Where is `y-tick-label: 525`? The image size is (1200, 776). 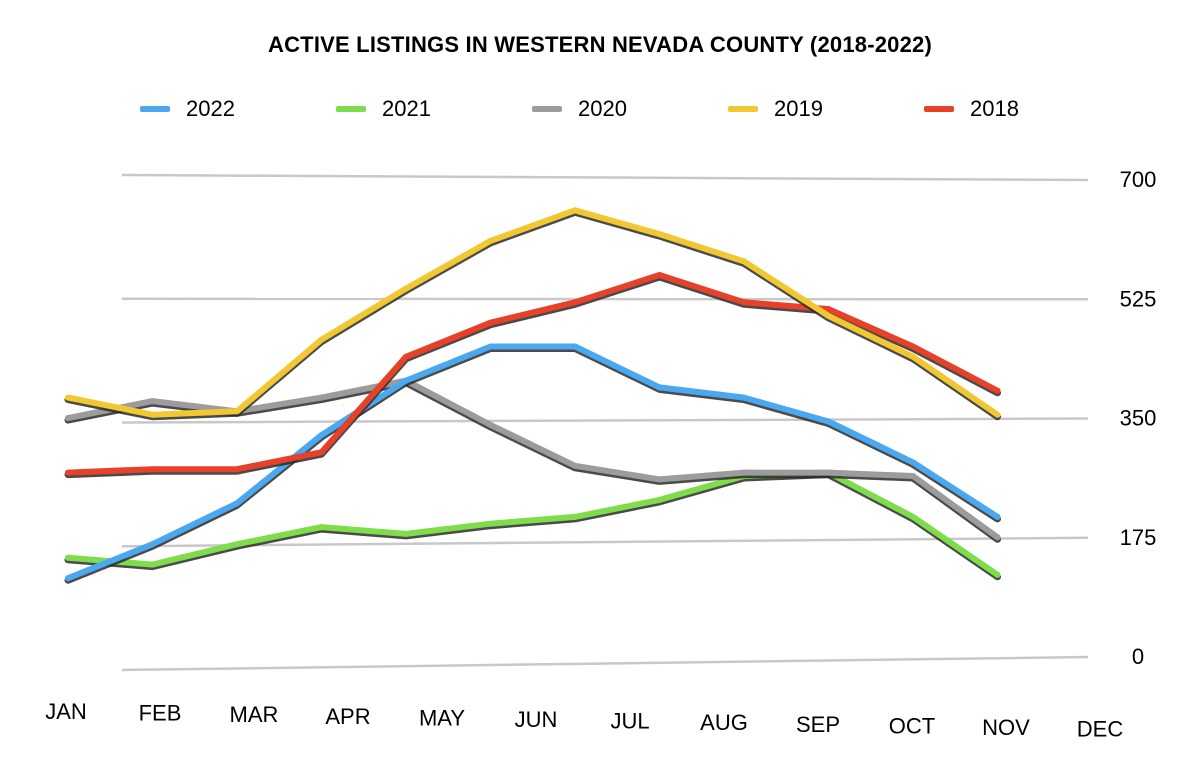 y-tick-label: 525 is located at coordinates (1138, 298).